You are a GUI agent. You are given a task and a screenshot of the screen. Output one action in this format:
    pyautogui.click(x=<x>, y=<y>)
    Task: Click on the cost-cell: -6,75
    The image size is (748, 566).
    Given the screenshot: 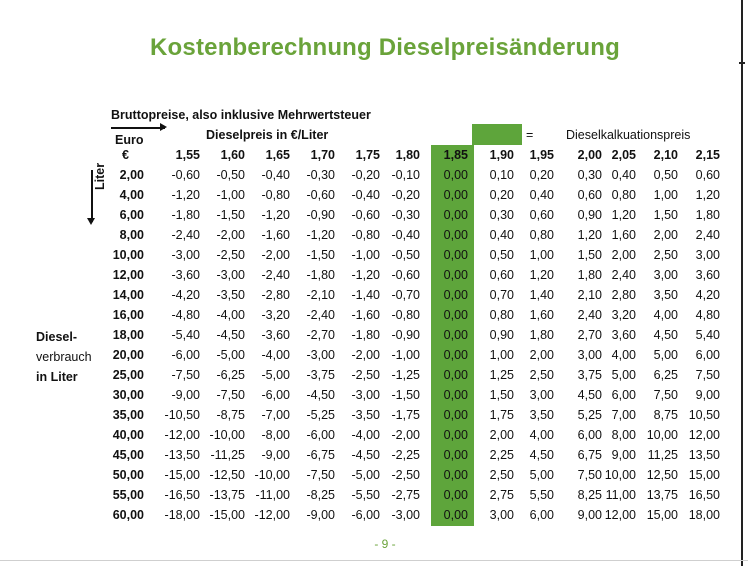 What is the action you would take?
    pyautogui.click(x=321, y=455)
    